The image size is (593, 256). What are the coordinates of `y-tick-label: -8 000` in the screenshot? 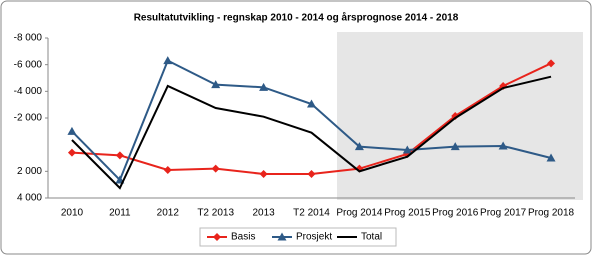 It's located at (28, 38).